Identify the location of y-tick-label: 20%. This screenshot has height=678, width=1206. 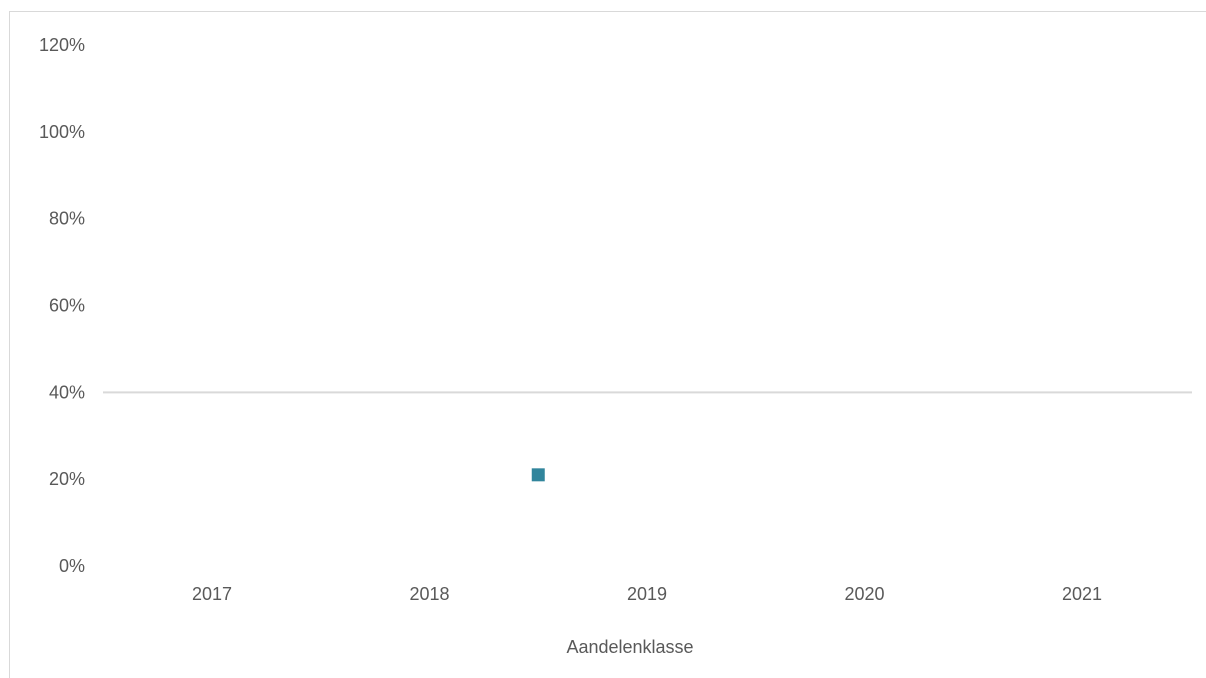
(67, 479).